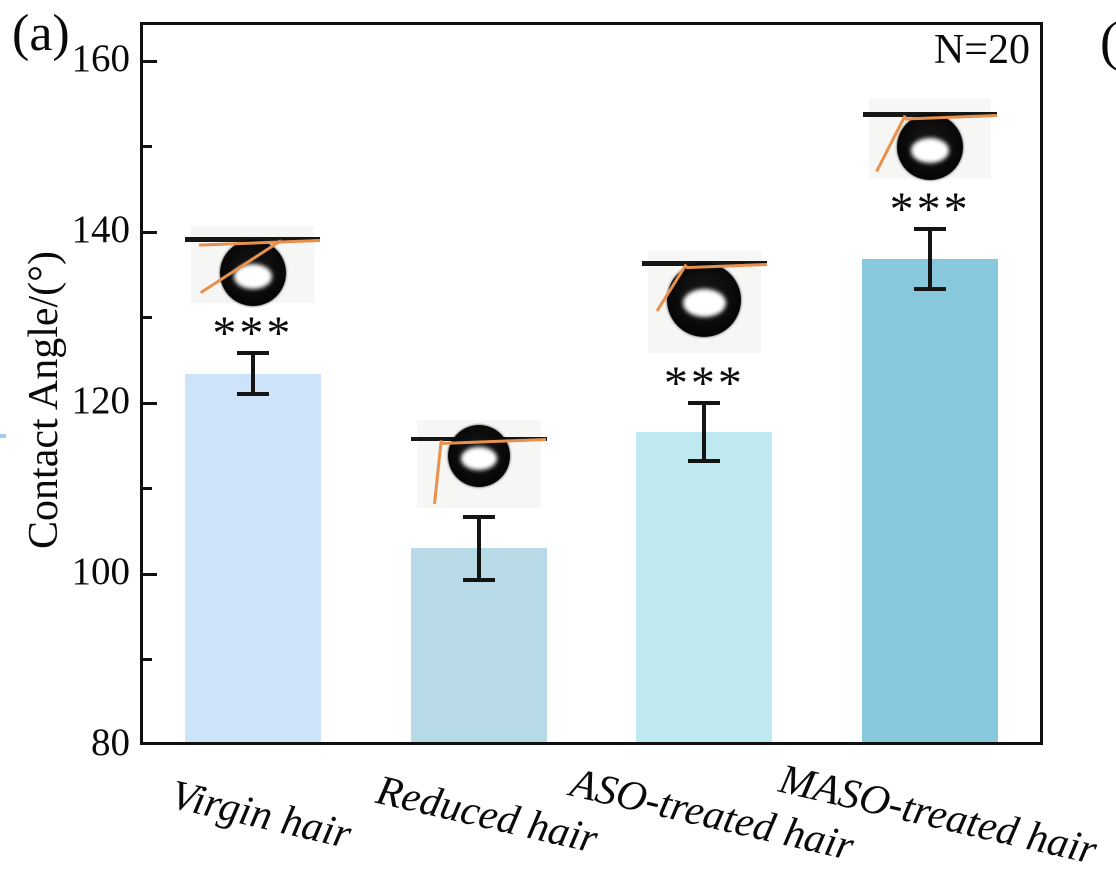  What do you see at coordinates (253, 334) in the screenshot?
I see `significance-stars-virgin-hair: ***` at bounding box center [253, 334].